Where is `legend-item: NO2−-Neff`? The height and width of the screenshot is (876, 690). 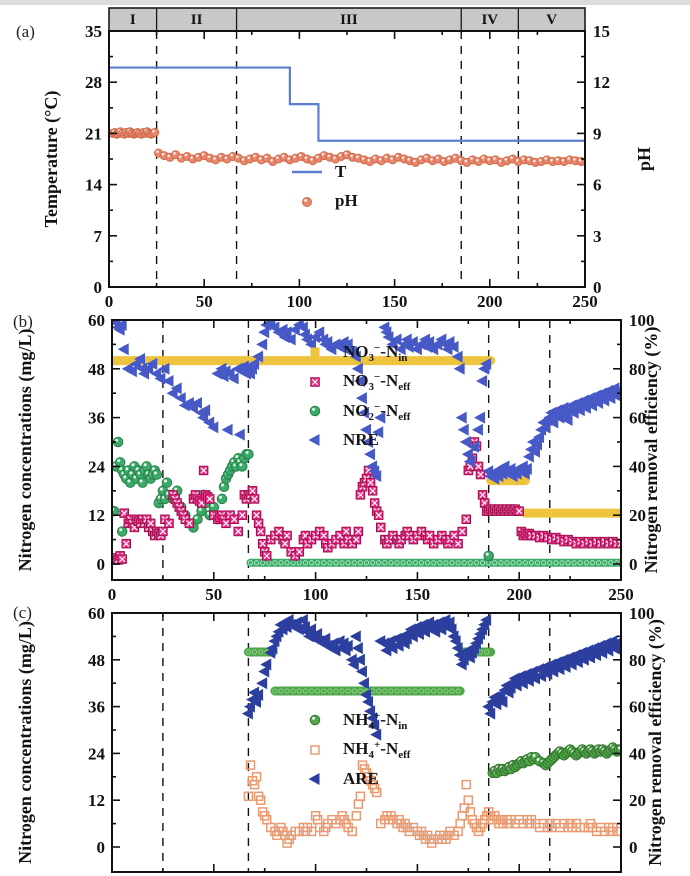
legend-item: NO2−-Neff is located at coordinates (354, 411).